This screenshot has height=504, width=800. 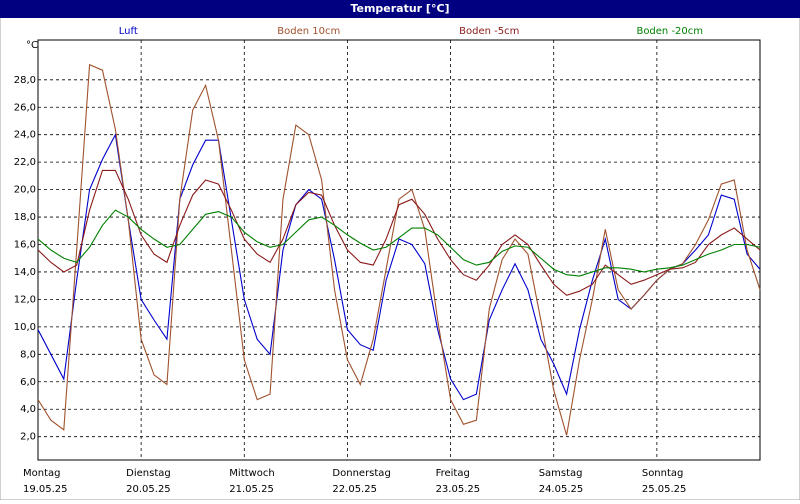 What do you see at coordinates (25, 135) in the screenshot?
I see `y-tick-label: 24,0` at bounding box center [25, 135].